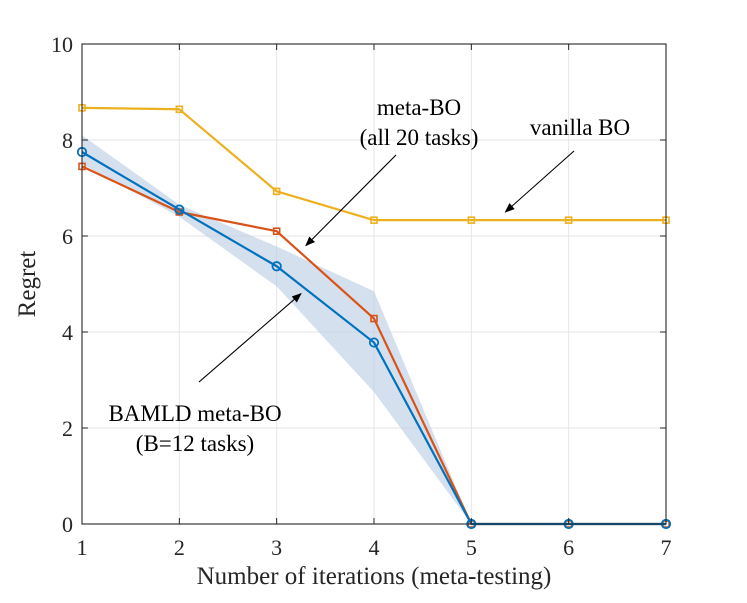 This screenshot has width=747, height=603. I want to click on x-tick-label: 7, so click(666, 547).